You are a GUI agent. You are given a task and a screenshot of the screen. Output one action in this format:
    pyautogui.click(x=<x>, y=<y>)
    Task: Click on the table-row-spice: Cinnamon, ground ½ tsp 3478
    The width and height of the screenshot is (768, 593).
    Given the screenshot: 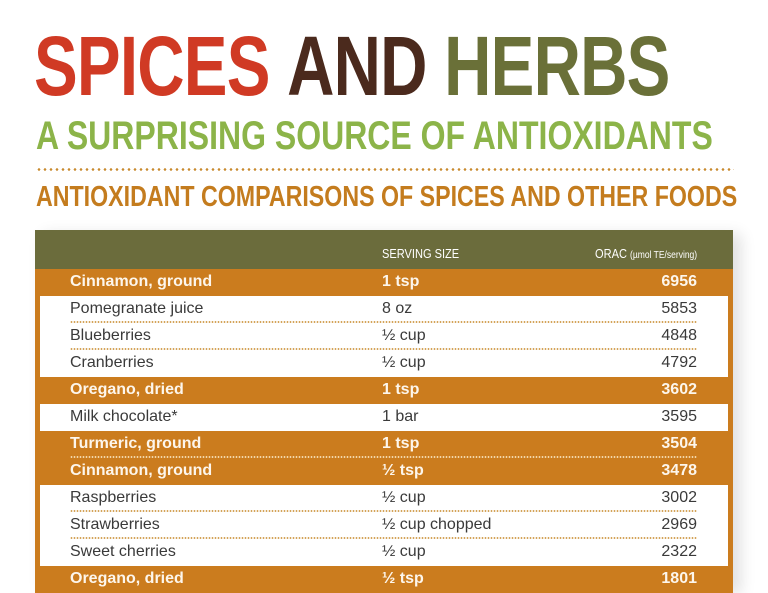 What is the action you would take?
    pyautogui.click(x=384, y=471)
    